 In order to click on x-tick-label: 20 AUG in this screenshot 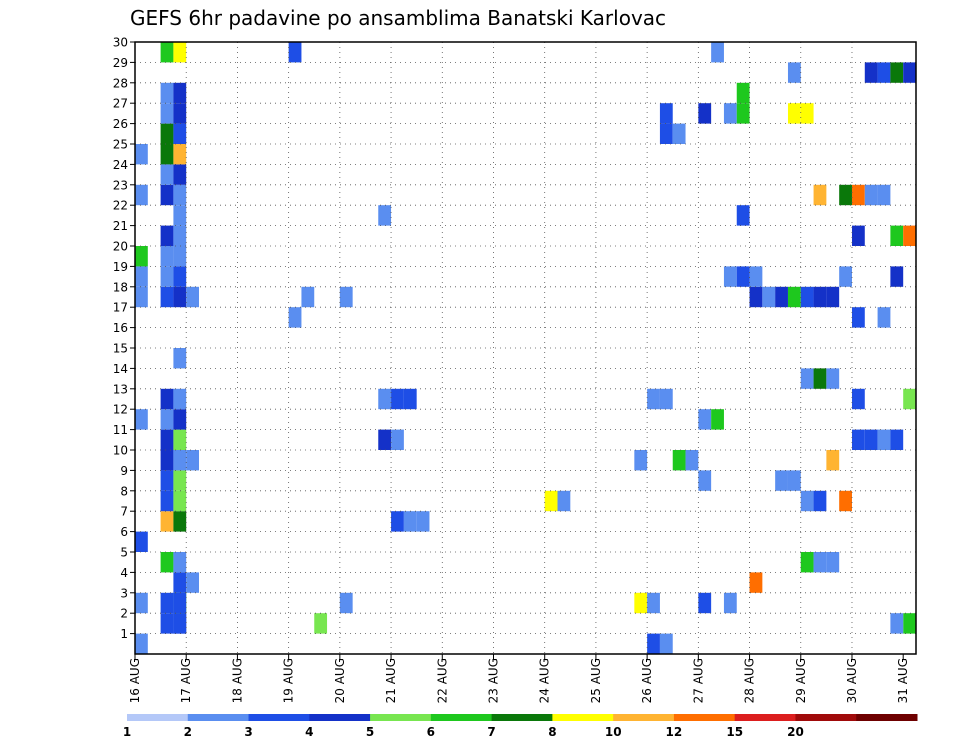, I will do `click(340, 680)`.